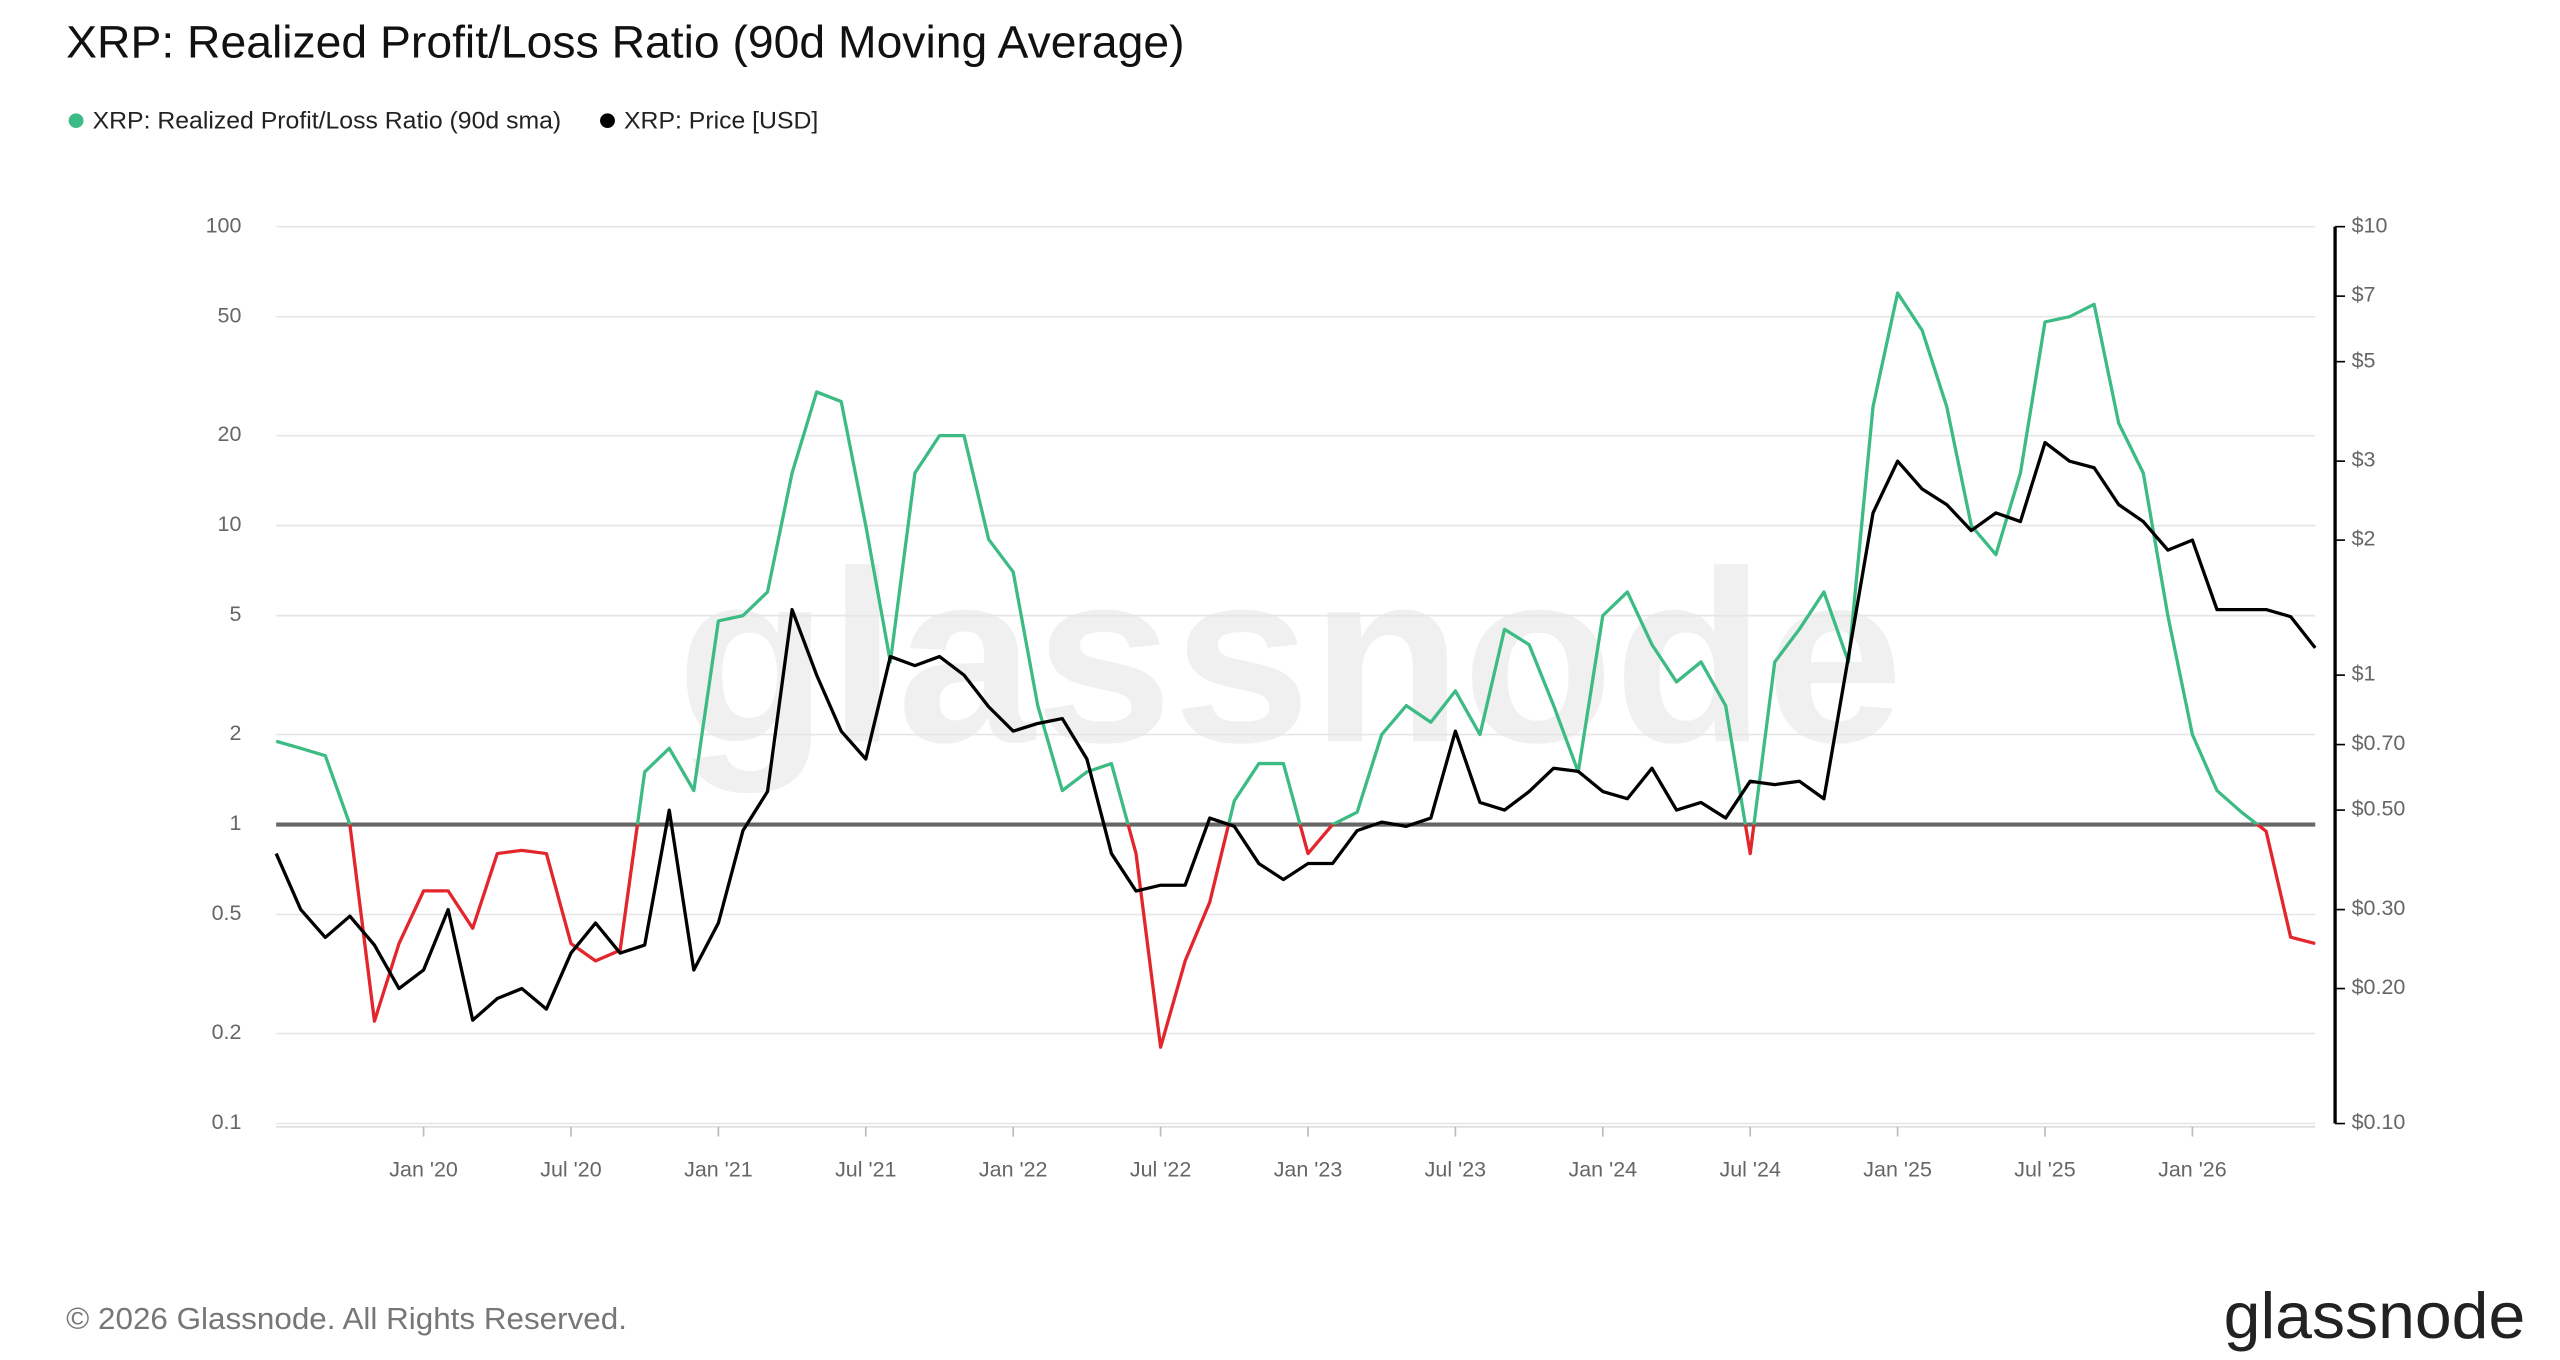 The height and width of the screenshot is (1360, 2560). What do you see at coordinates (224, 225) in the screenshot?
I see `y-tick-label: 100` at bounding box center [224, 225].